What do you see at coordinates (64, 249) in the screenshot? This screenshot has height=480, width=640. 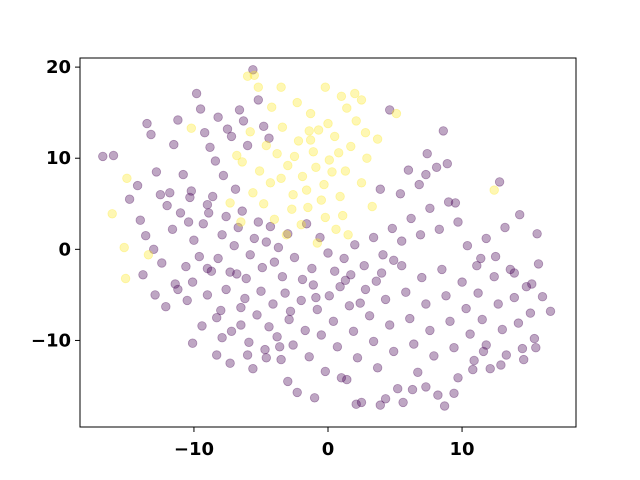 I see `y-tick-label: 0` at bounding box center [64, 249].